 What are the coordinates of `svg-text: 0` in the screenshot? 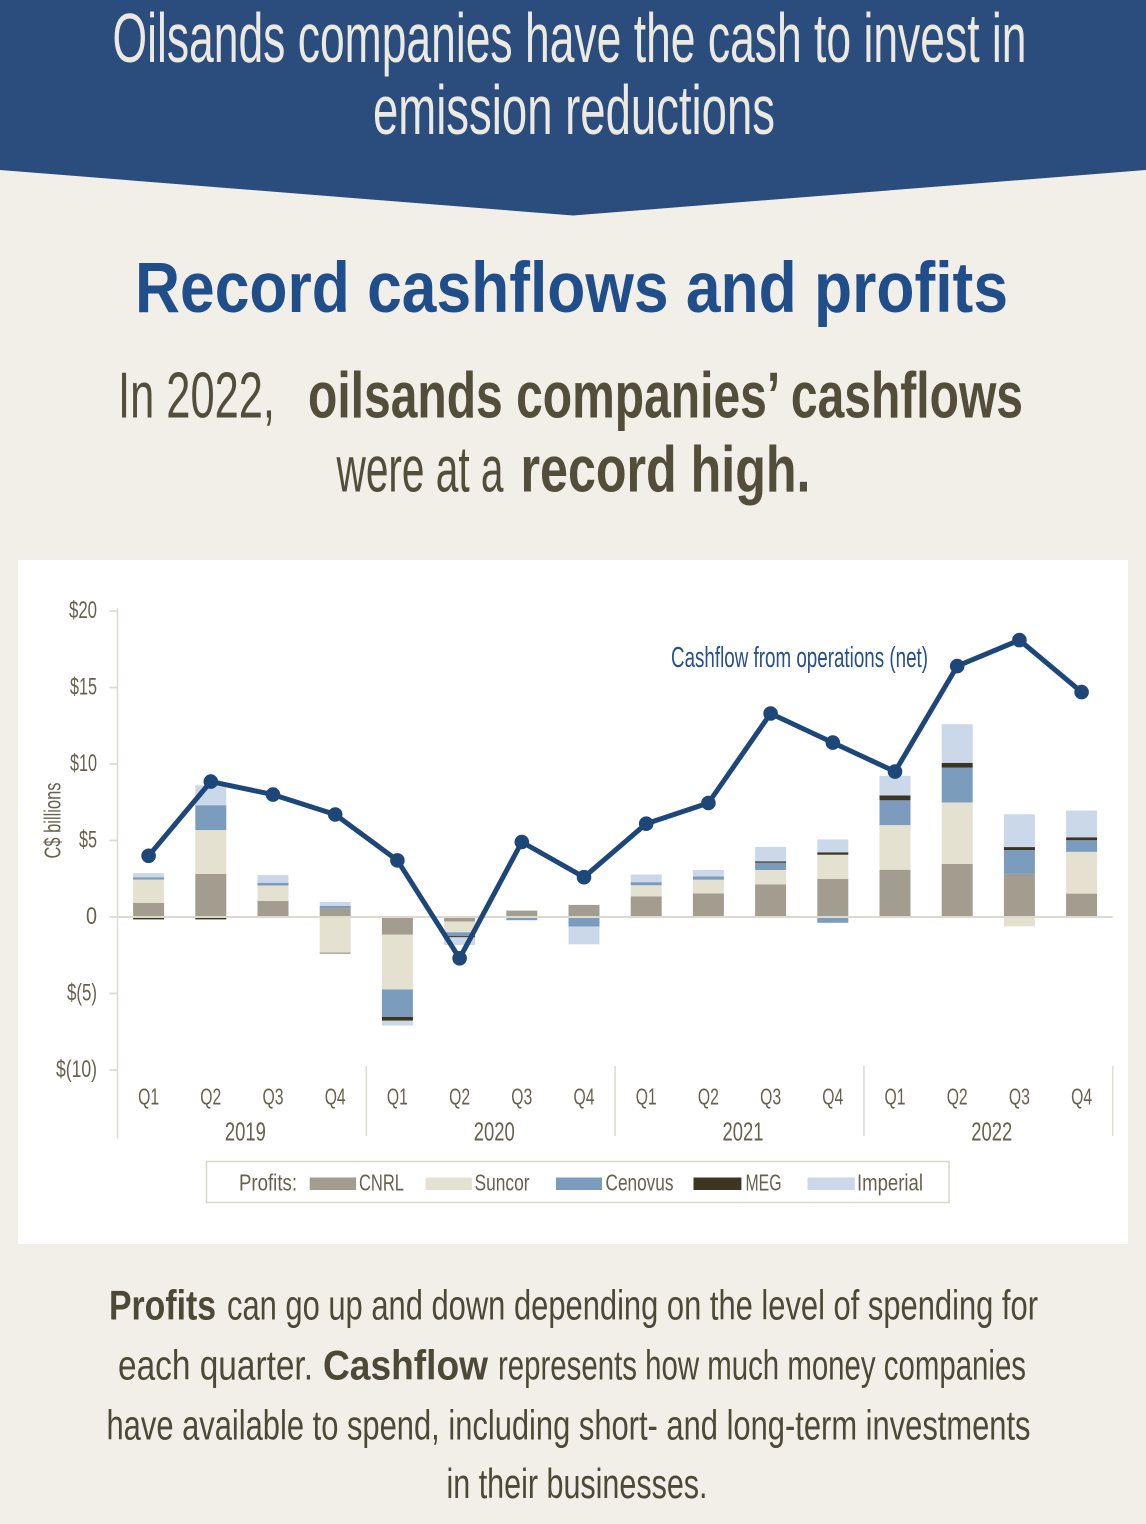 It's located at (91, 916).